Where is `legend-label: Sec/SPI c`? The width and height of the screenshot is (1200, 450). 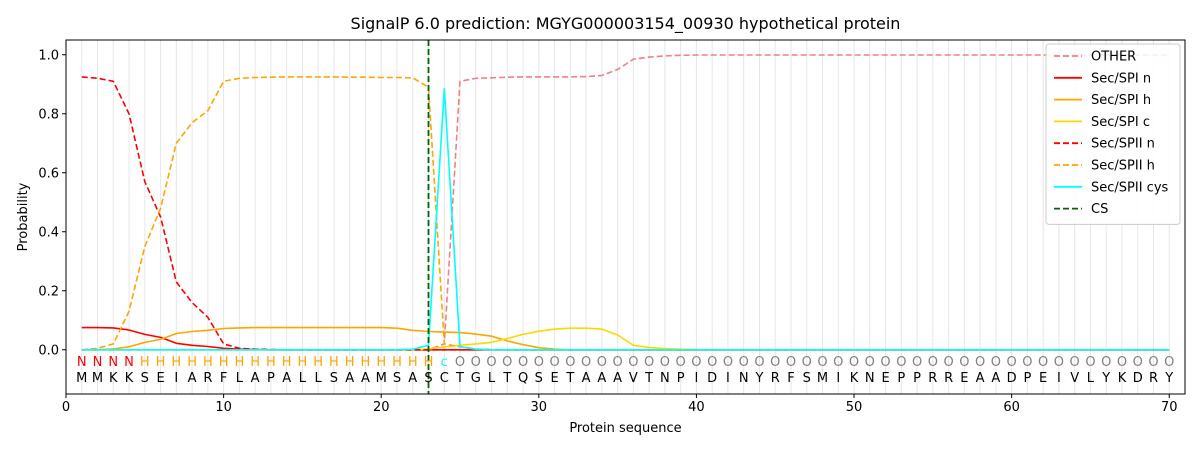 legend-label: Sec/SPI c is located at coordinates (1120, 122).